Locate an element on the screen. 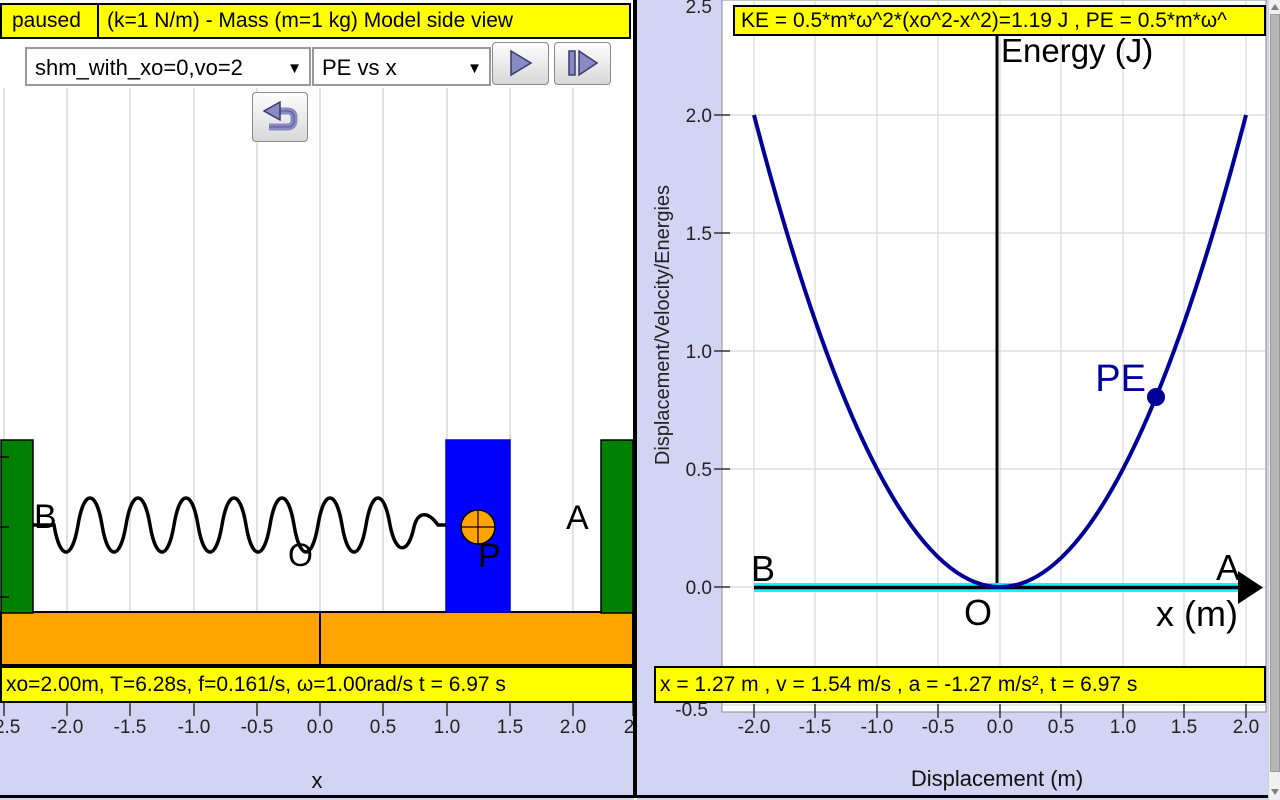  chart-b-label: B is located at coordinates (763, 568).